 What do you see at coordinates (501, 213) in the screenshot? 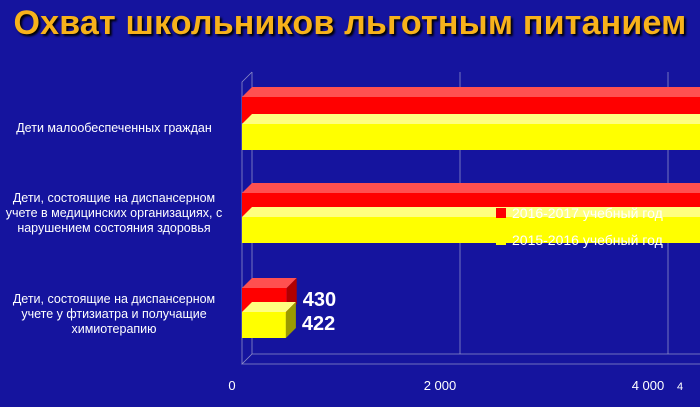
I see `legend-swatch-red` at bounding box center [501, 213].